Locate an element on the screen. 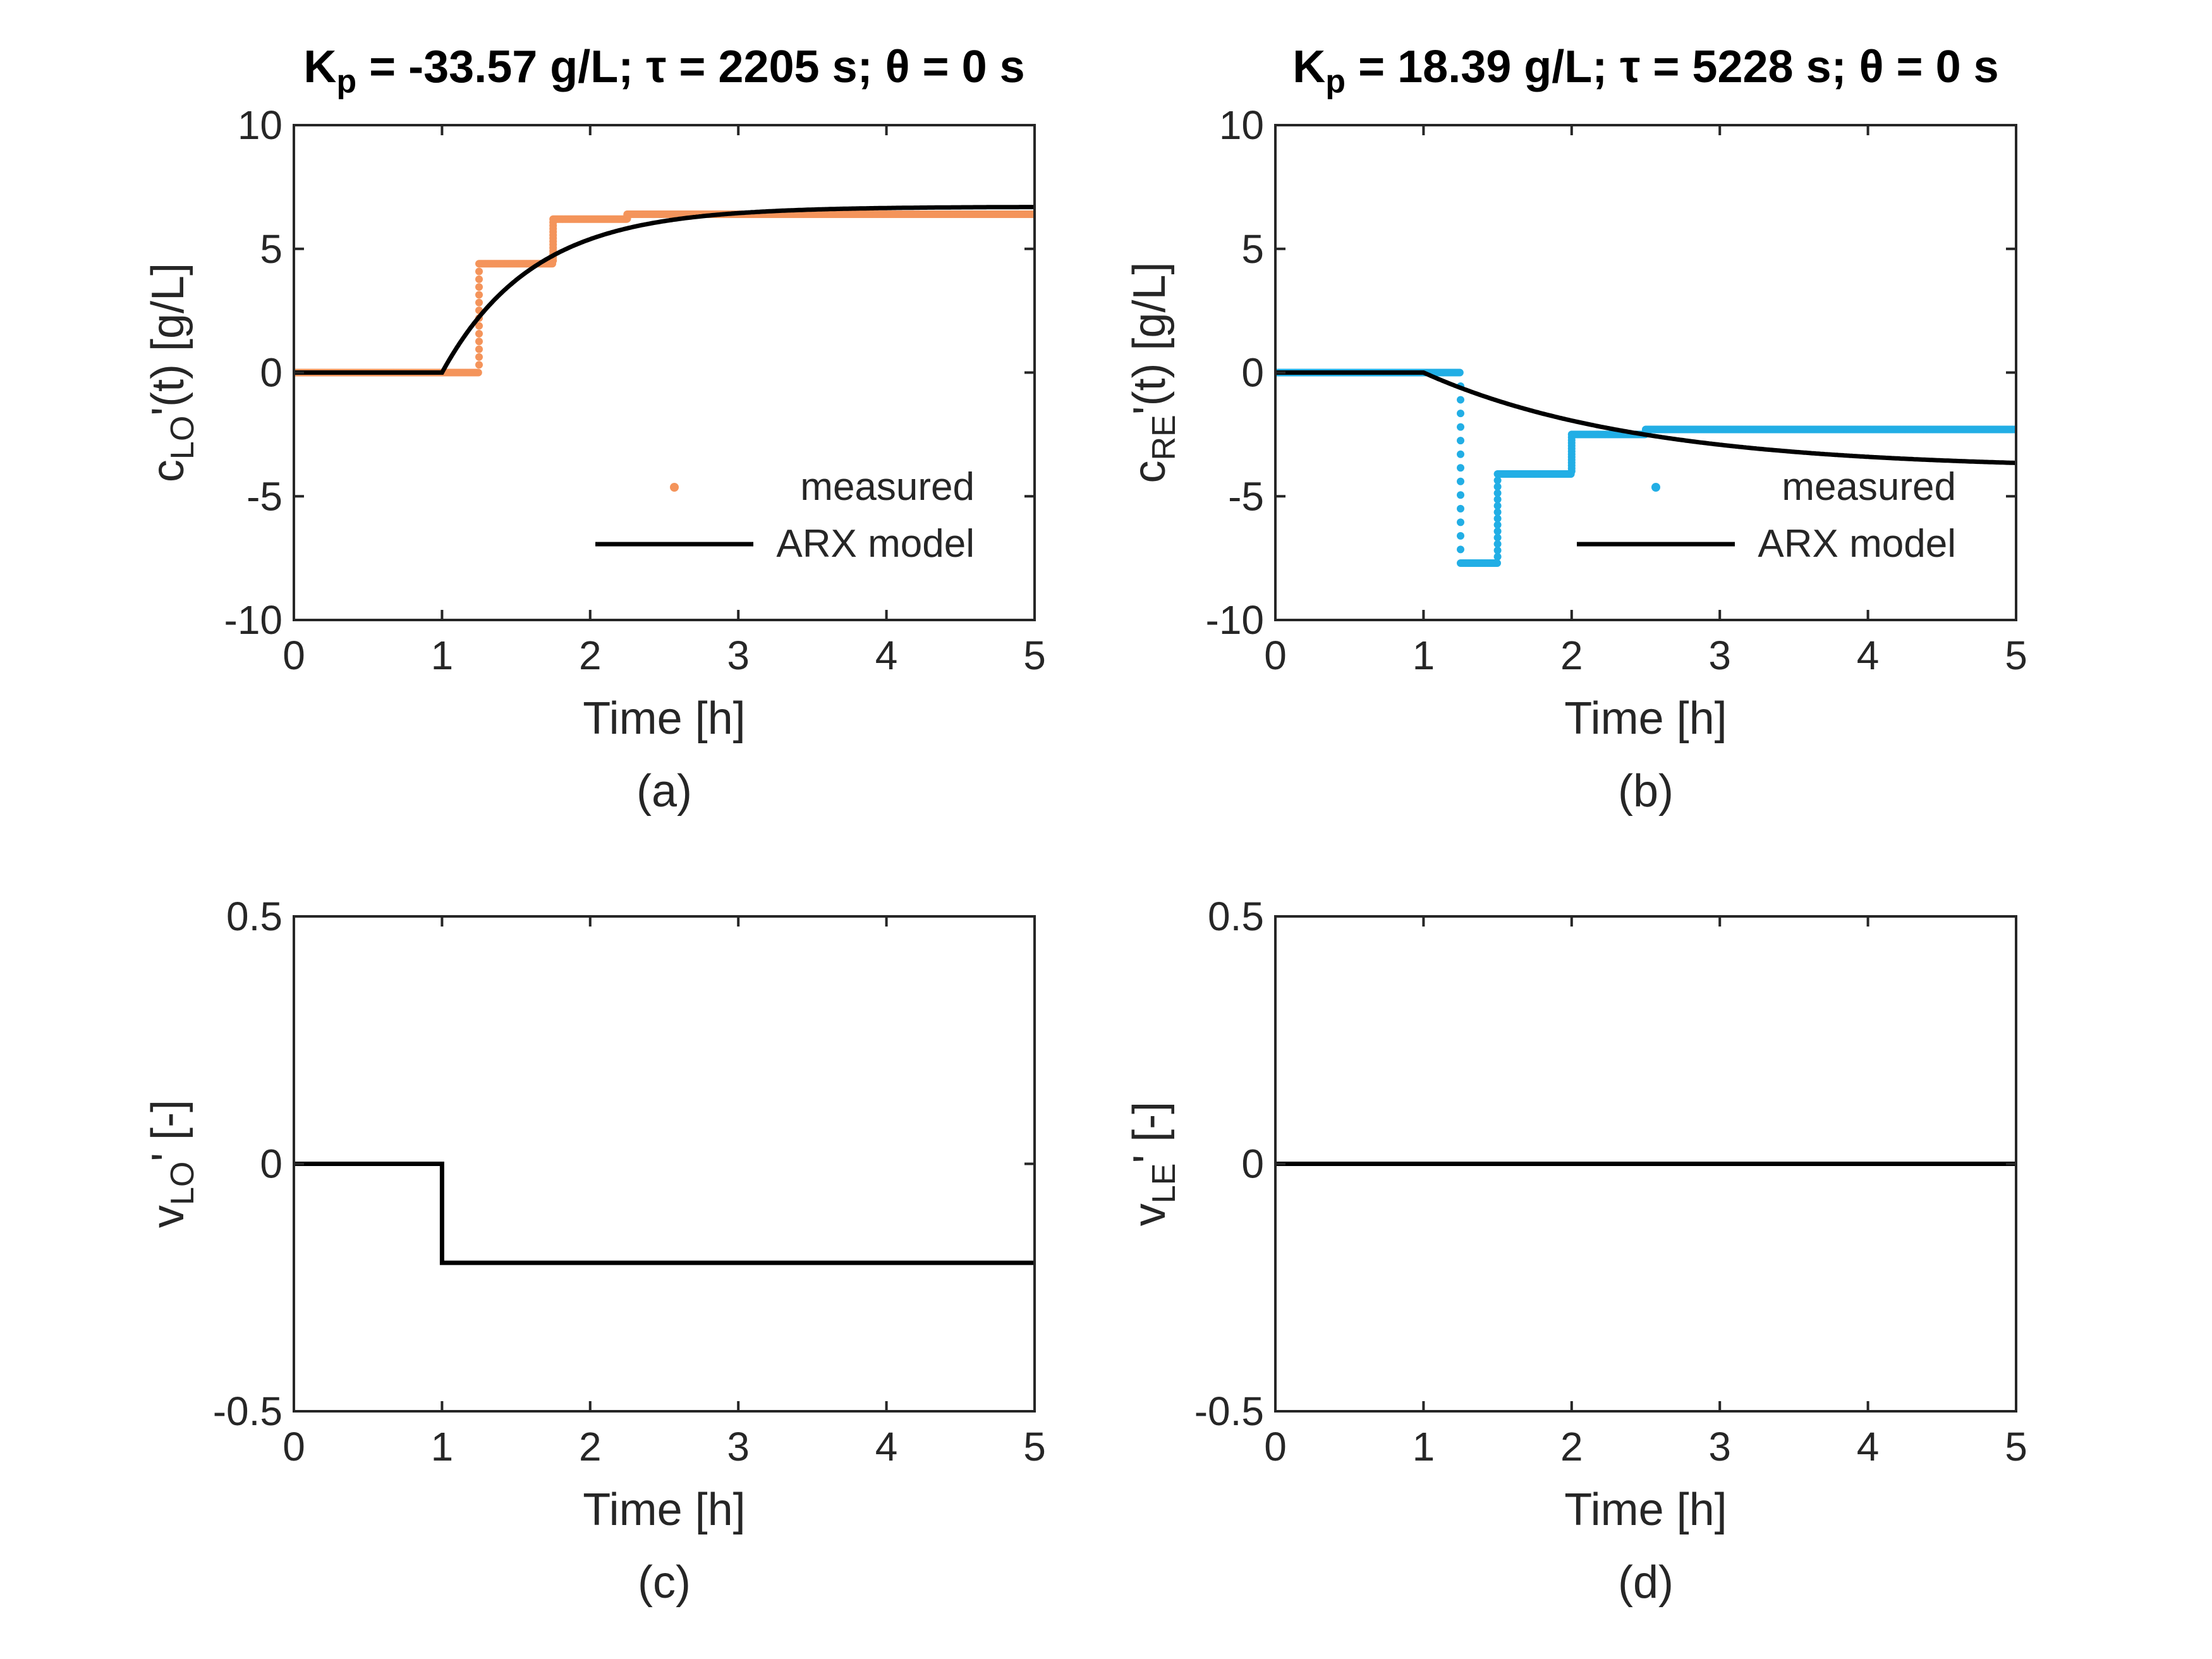 Image resolution: width=2212 pixels, height=1659 pixels. panel-caption: (a) is located at coordinates (664, 791).